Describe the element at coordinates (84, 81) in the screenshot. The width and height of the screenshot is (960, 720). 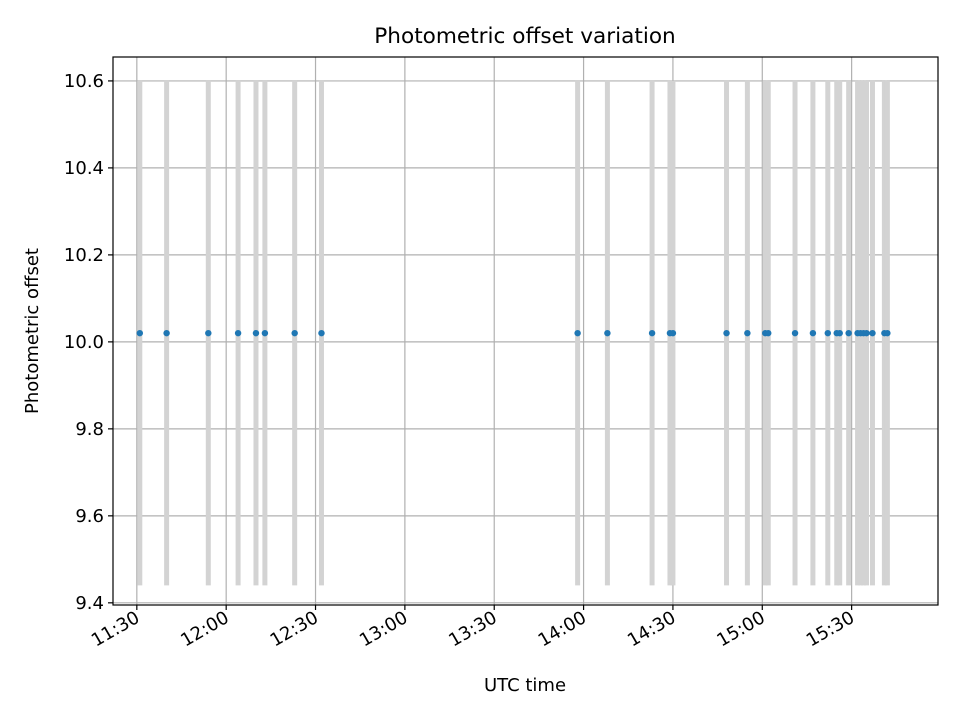
I see `y-tick-label: 10.6` at that location.